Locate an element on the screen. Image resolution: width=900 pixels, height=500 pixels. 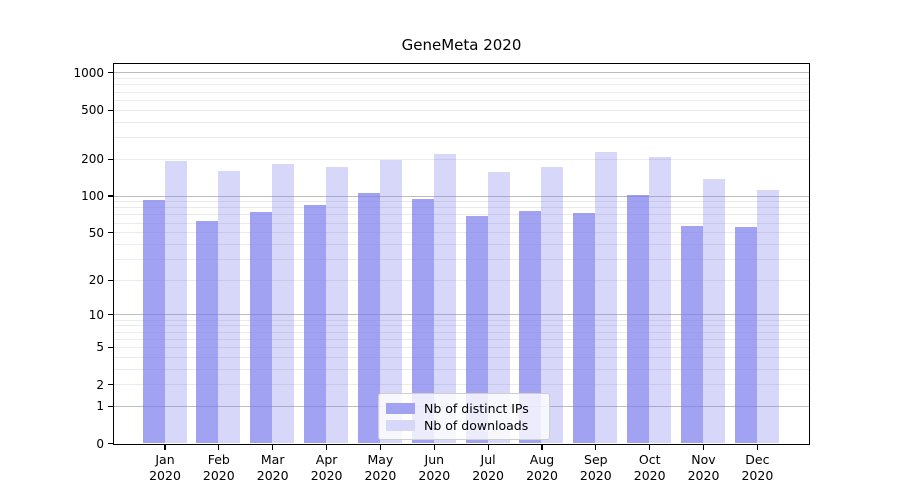
x-tick-label-jul: Jul 2020 is located at coordinates (488, 467).